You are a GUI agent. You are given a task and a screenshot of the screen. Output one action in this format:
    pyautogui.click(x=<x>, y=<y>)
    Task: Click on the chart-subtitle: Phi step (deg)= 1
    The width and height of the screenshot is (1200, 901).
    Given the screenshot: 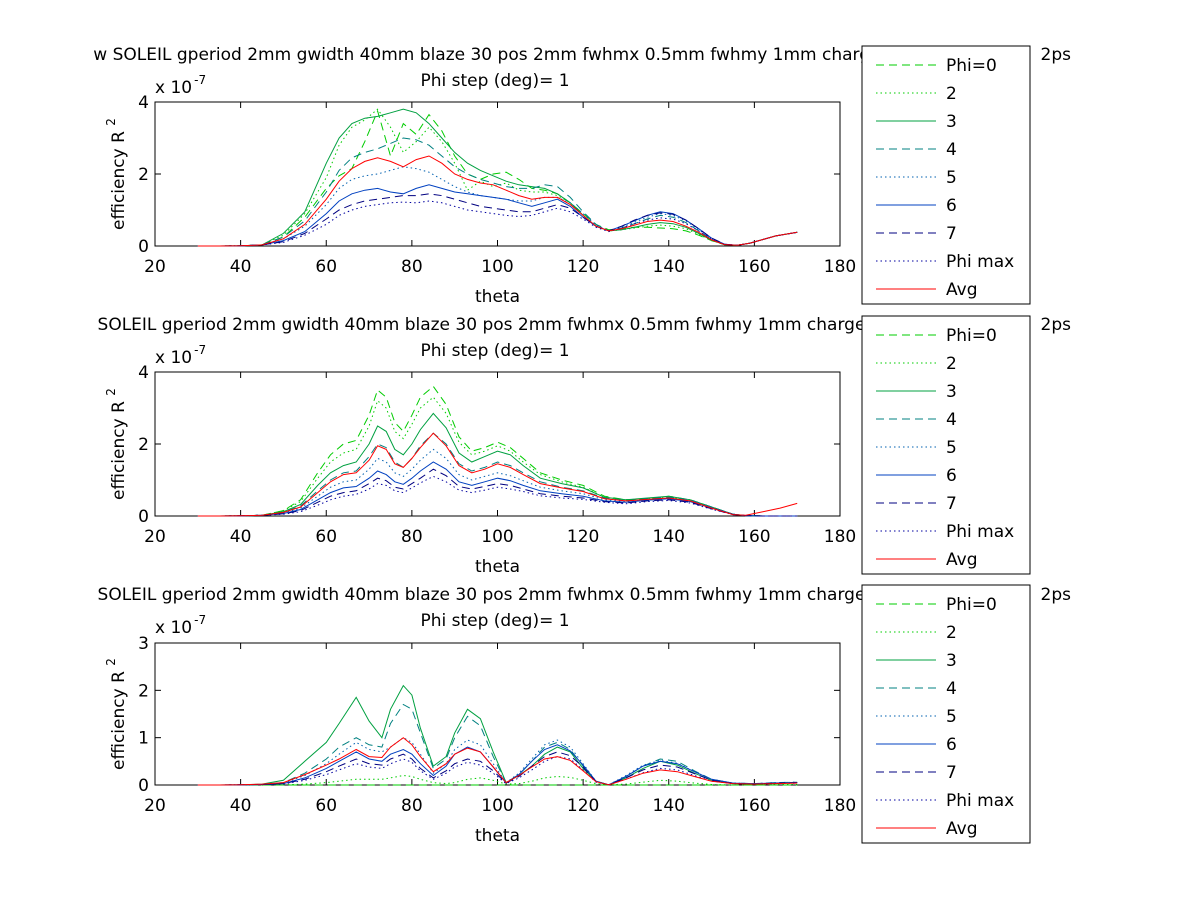 What is the action you would take?
    pyautogui.click(x=494, y=351)
    